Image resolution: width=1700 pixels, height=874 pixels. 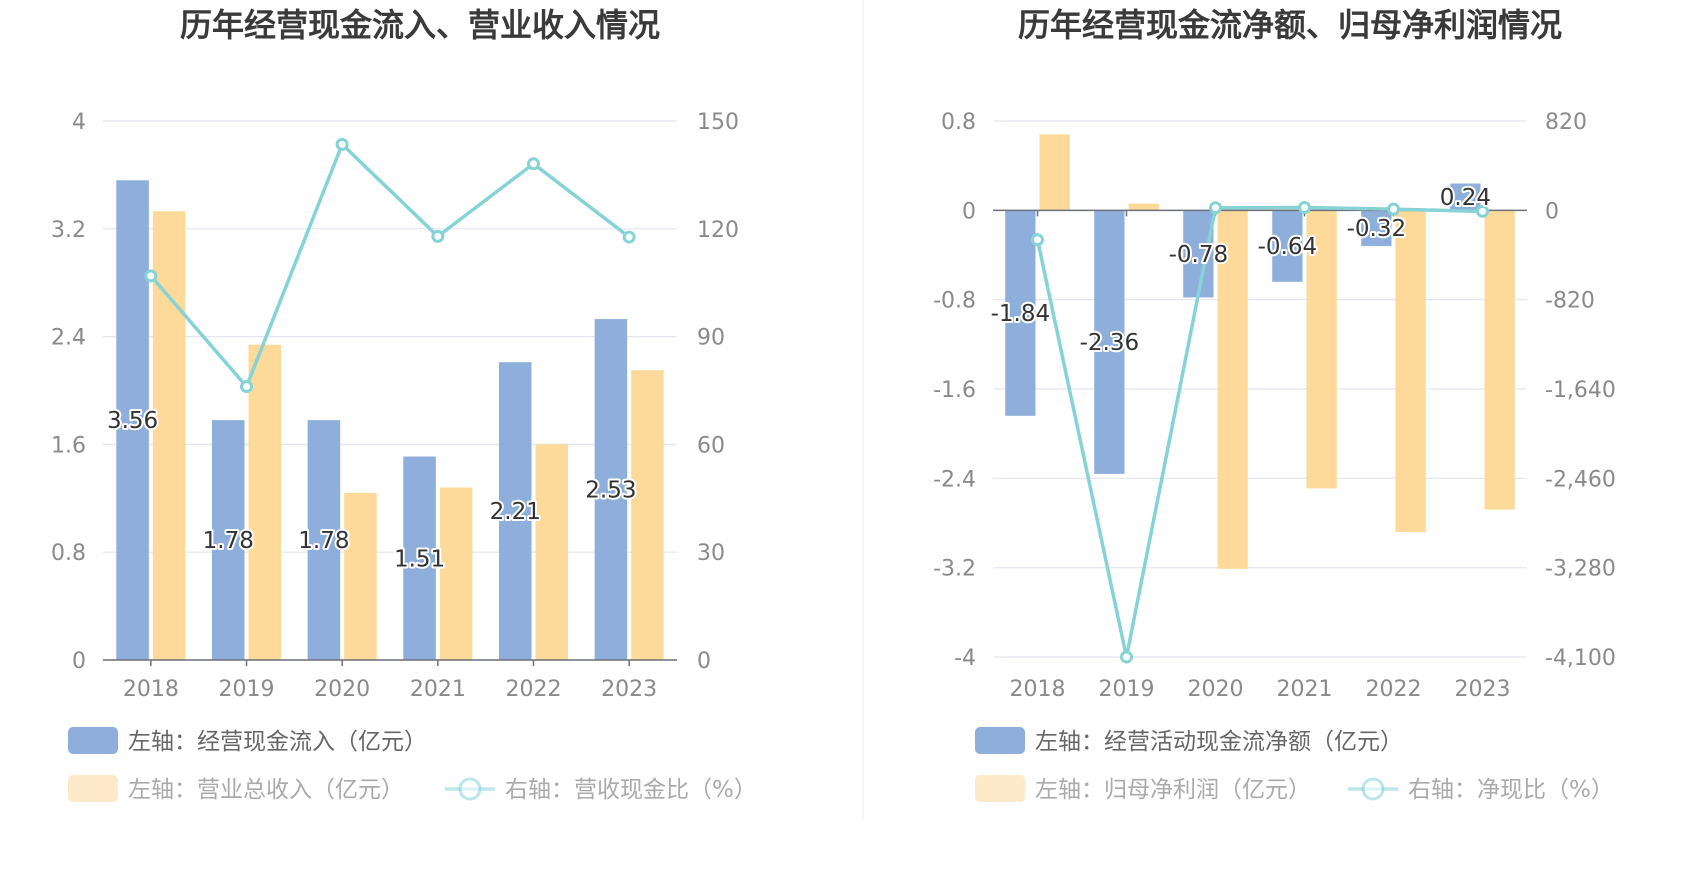 I want to click on y-left-tick-label: -1.6, so click(x=954, y=390).